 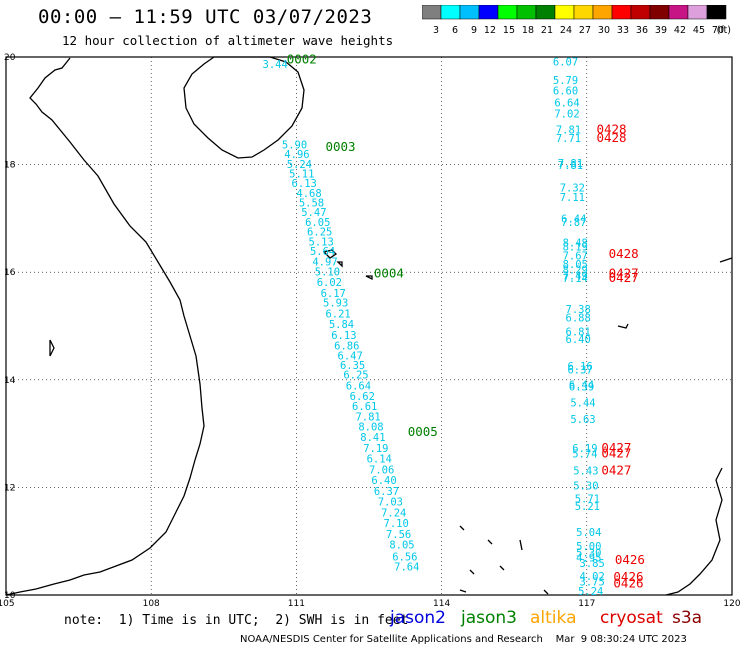 I want to click on wave-height-label: 5.79, so click(x=565, y=81).